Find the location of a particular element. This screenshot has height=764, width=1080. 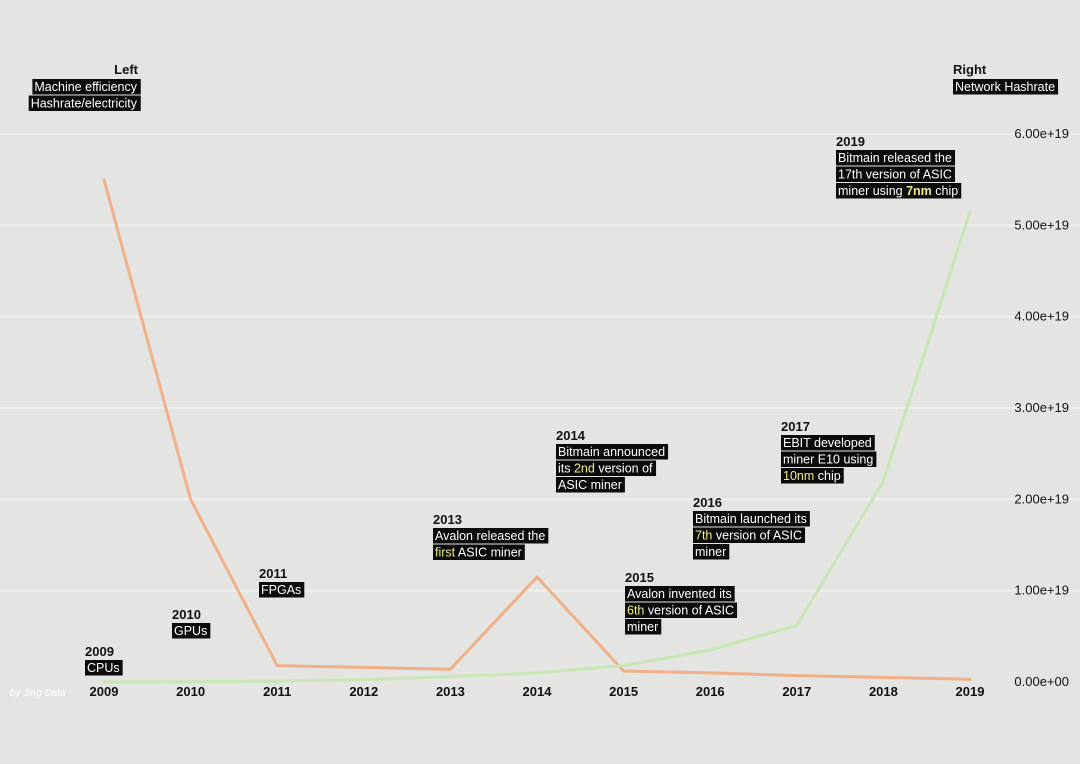

annotation-line: miner E10 using is located at coordinates (829, 459).